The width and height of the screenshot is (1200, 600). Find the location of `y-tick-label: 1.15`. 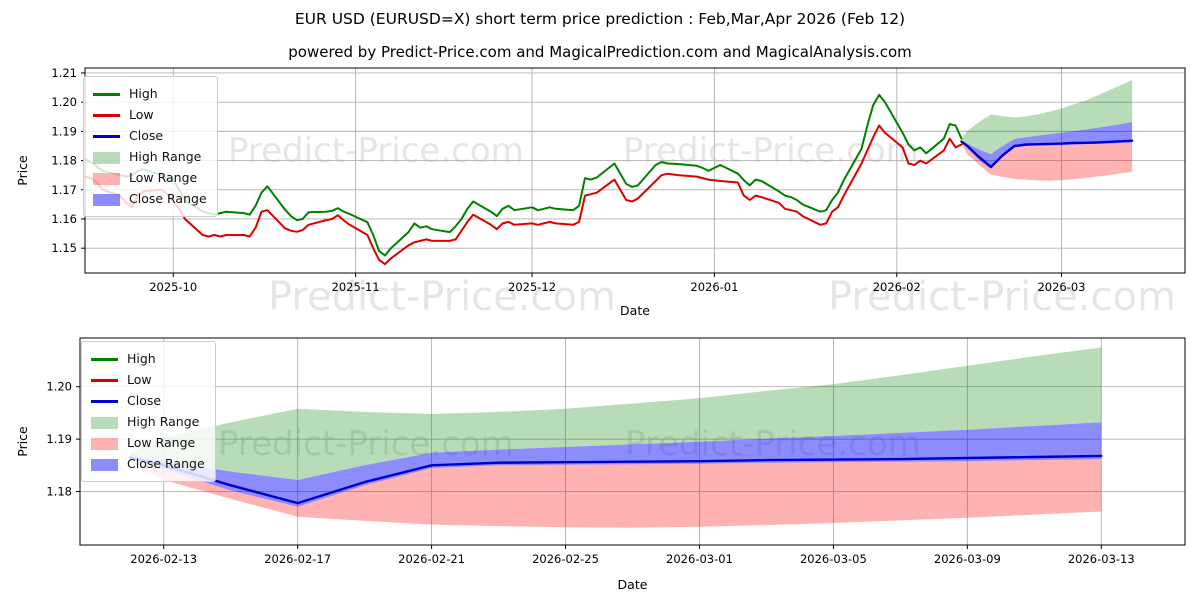

y-tick-label: 1.15 is located at coordinates (64, 248).